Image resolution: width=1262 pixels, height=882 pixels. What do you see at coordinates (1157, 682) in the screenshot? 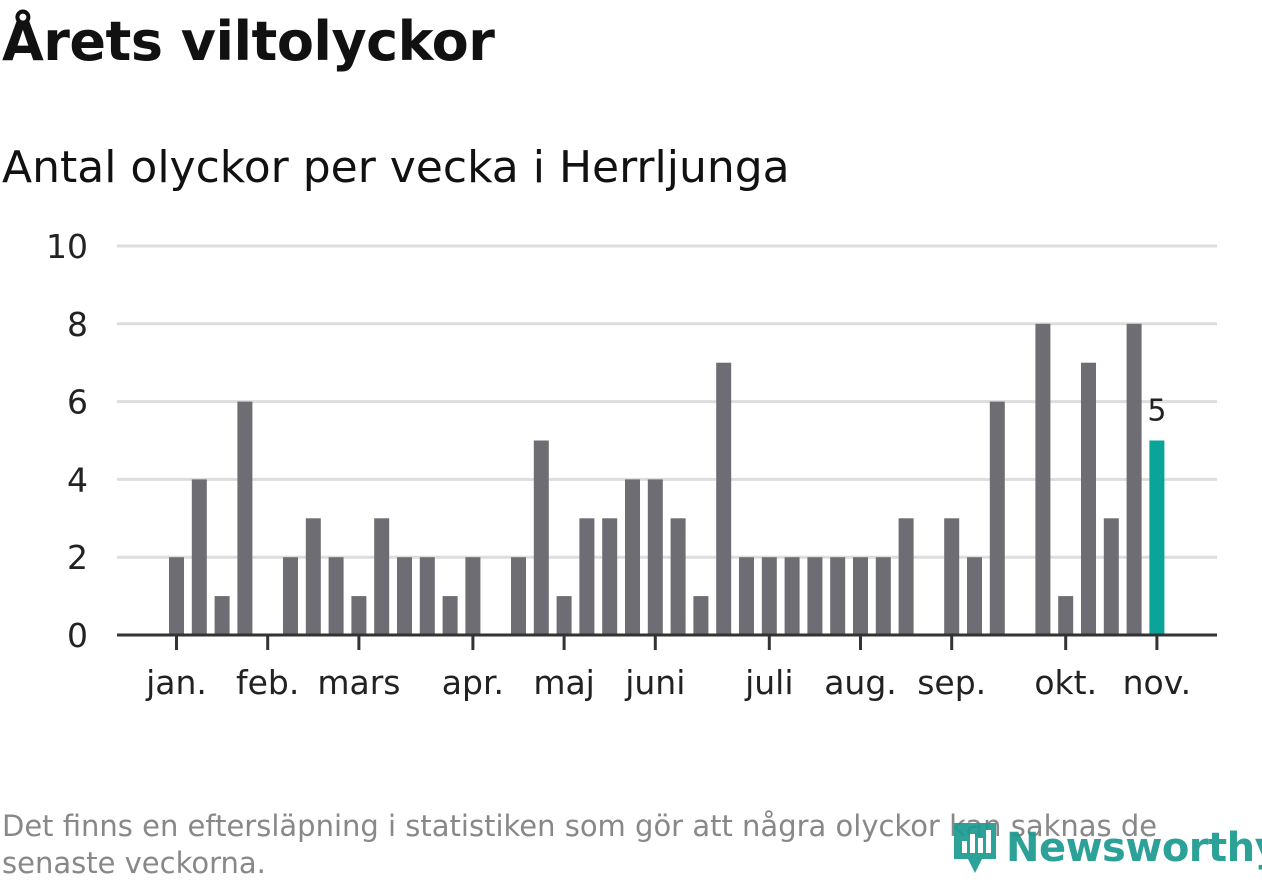
I see `x-tick-label: nov.` at bounding box center [1157, 682].